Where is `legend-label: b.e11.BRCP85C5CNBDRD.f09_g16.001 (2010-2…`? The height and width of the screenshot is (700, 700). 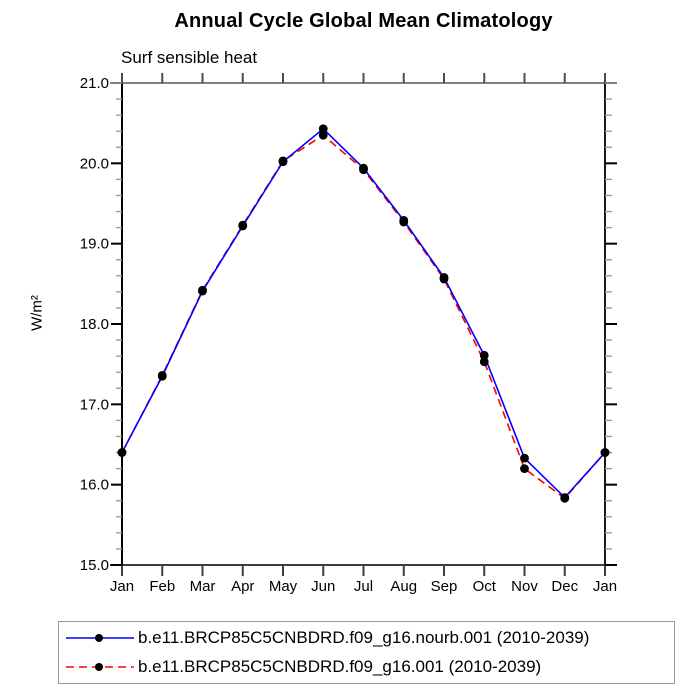 legend-label: b.e11.BRCP85C5CNBDRD.f09_g16.001 (2010-2… is located at coordinates (340, 666).